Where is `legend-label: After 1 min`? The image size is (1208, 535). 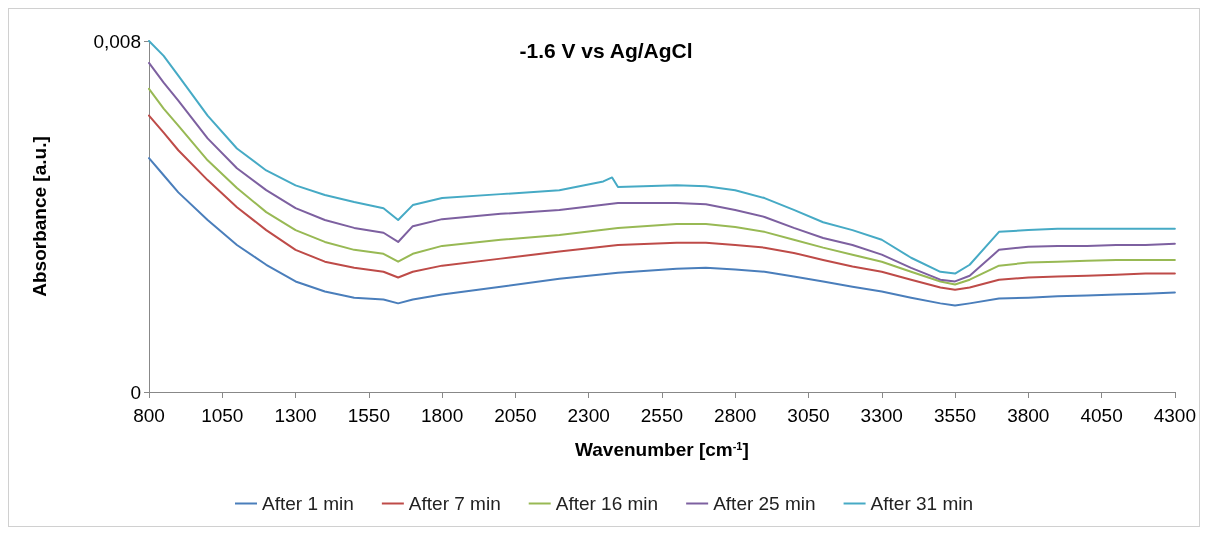 legend-label: After 1 min is located at coordinates (307, 503).